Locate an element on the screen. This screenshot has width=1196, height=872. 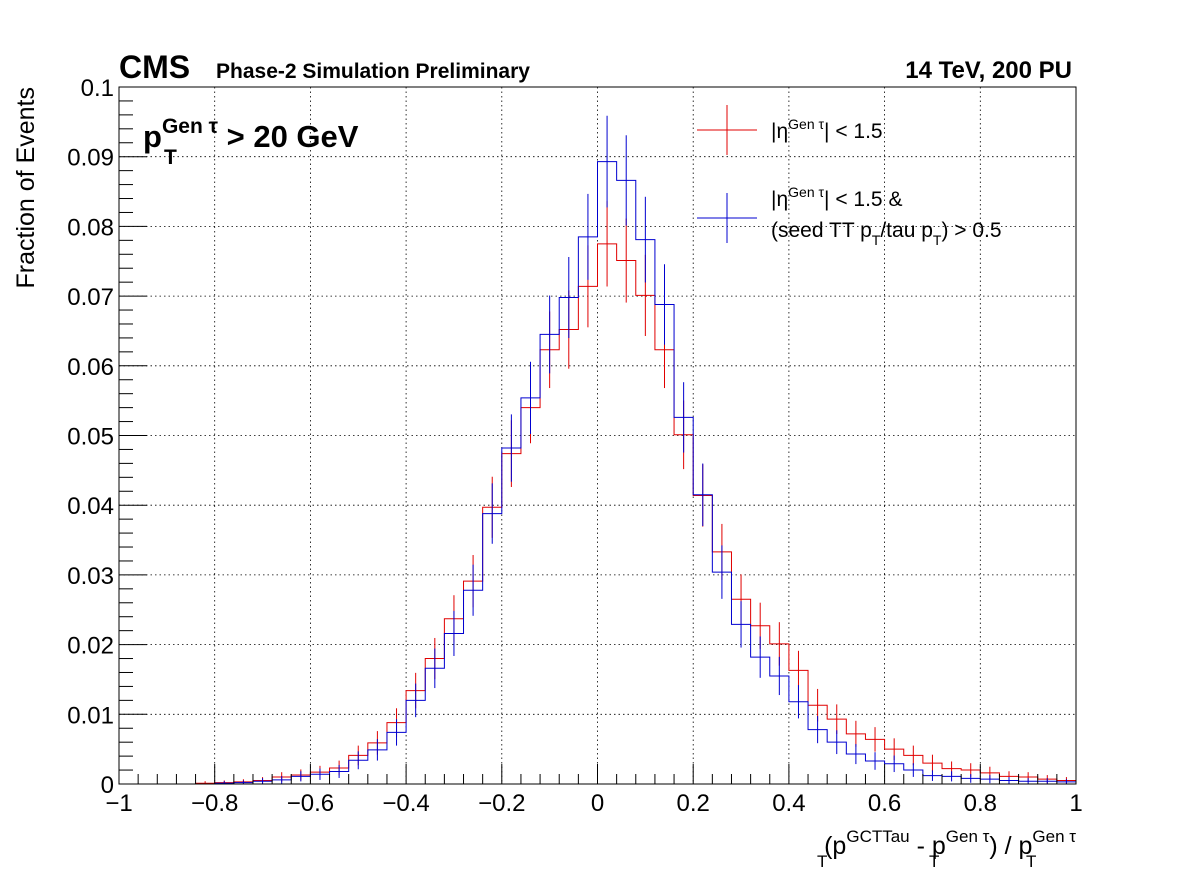
y-tick-label: 0.03 is located at coordinates (90, 576).